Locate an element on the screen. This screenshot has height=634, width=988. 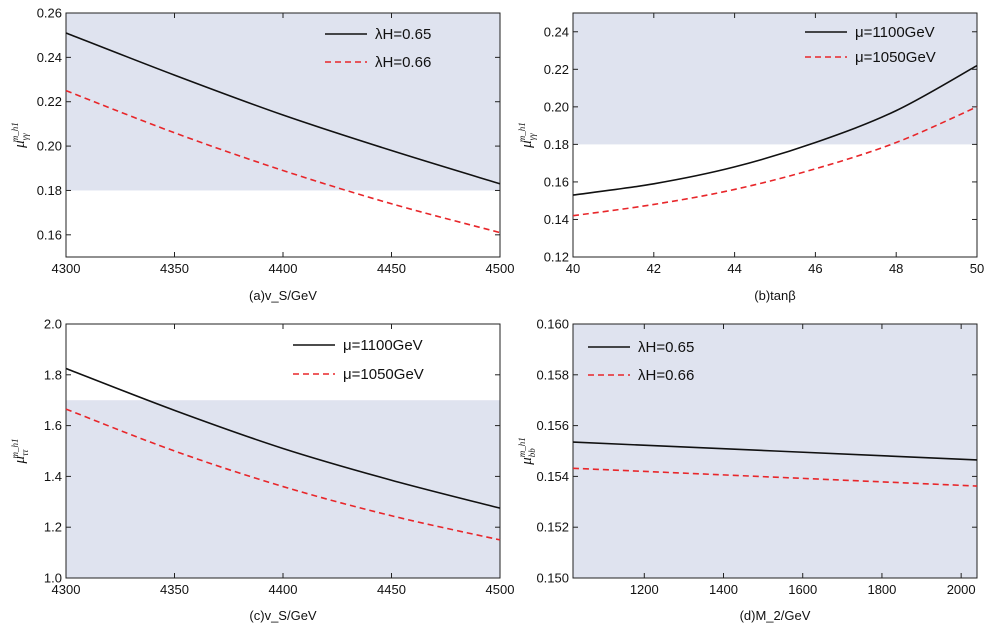
x-tick-label: 1200 is located at coordinates (644, 589).